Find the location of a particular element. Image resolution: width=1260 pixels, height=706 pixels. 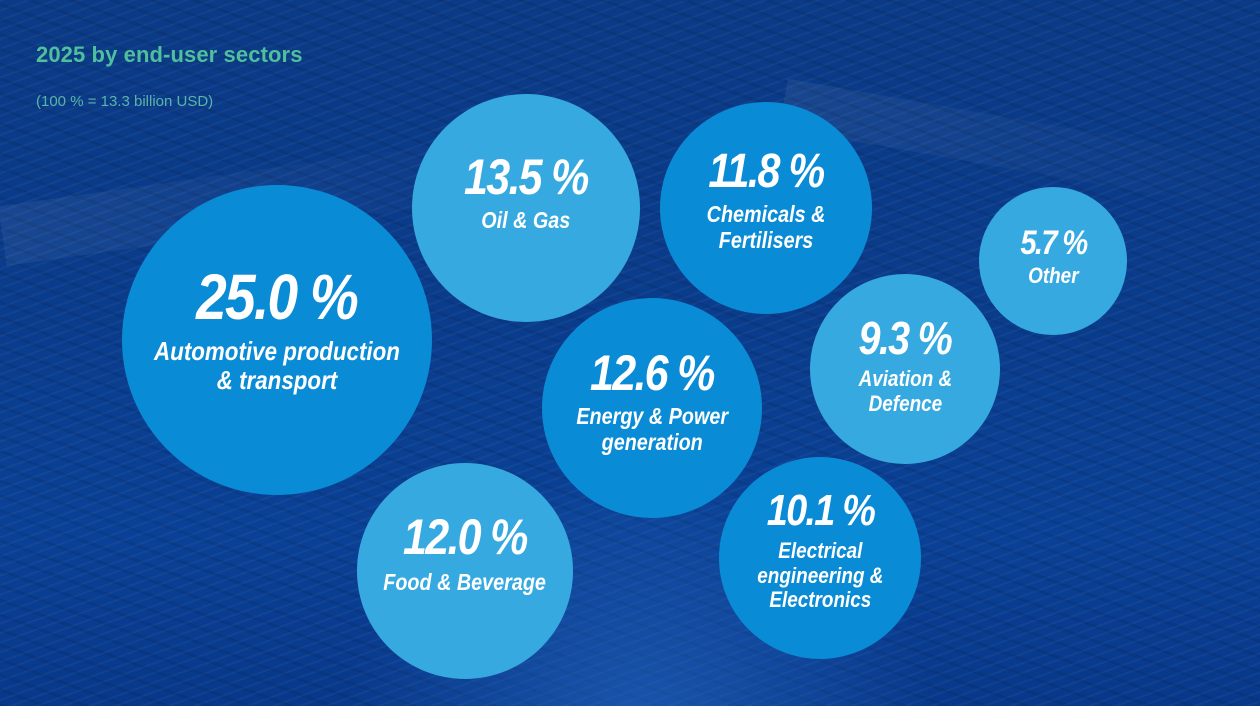

bubble-aviation: 9.3 % Aviation & Defence is located at coordinates (905, 369).